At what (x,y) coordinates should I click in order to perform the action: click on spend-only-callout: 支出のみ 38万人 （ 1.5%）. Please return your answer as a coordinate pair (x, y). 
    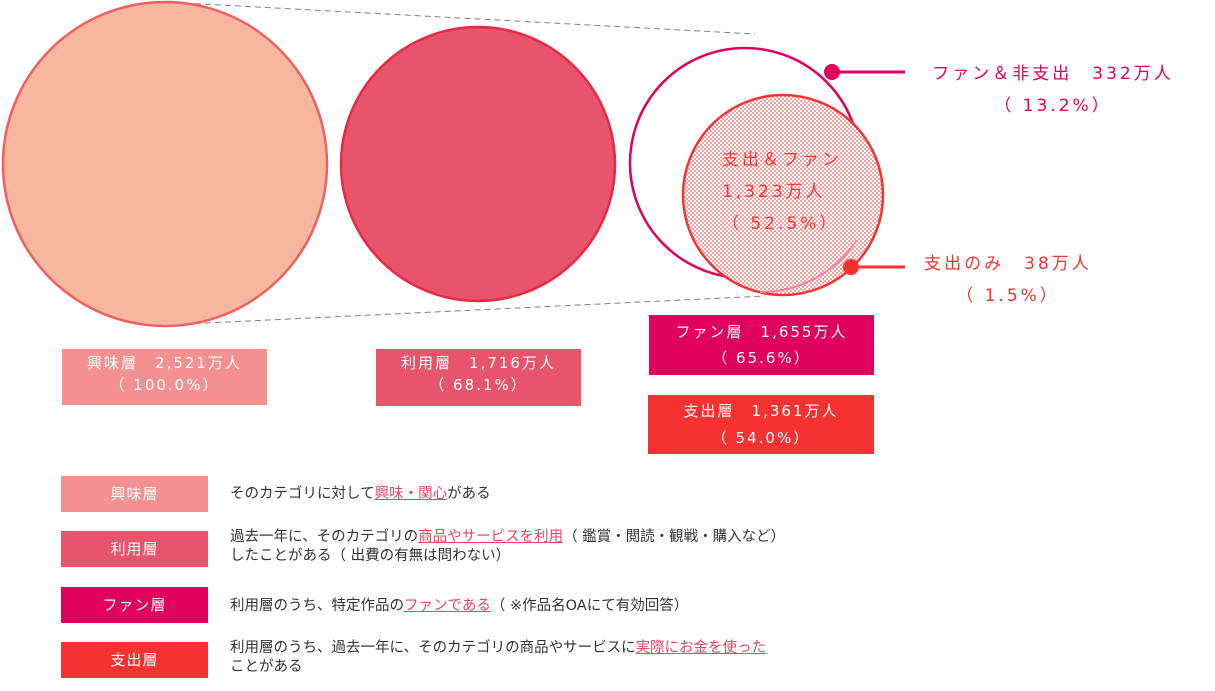
    Looking at the image, I should click on (1008, 280).